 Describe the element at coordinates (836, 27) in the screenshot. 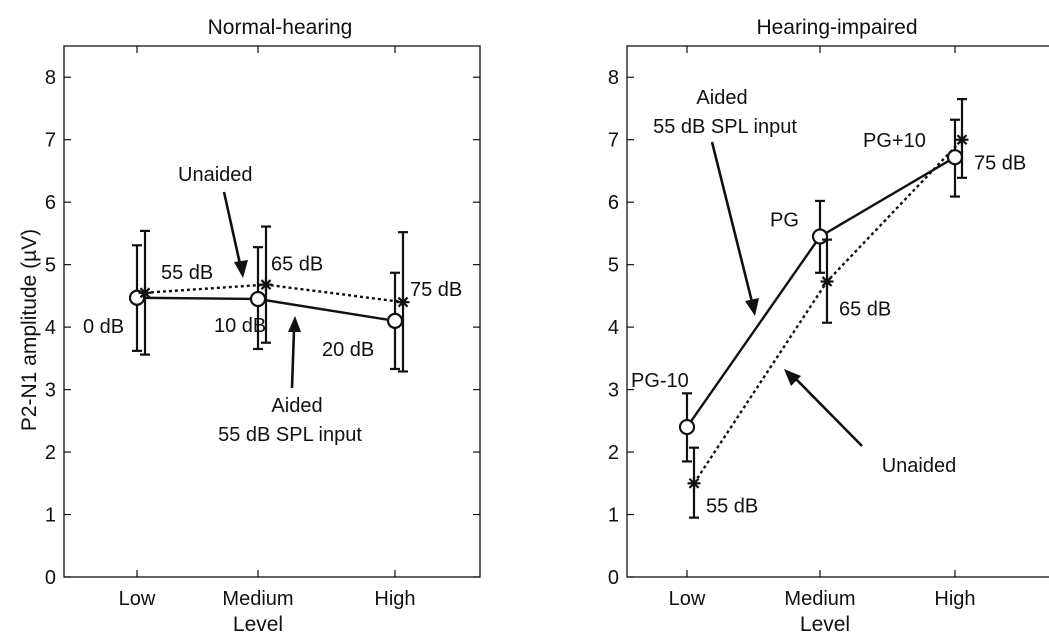

I see `panel-title: Hearing-impaired` at that location.